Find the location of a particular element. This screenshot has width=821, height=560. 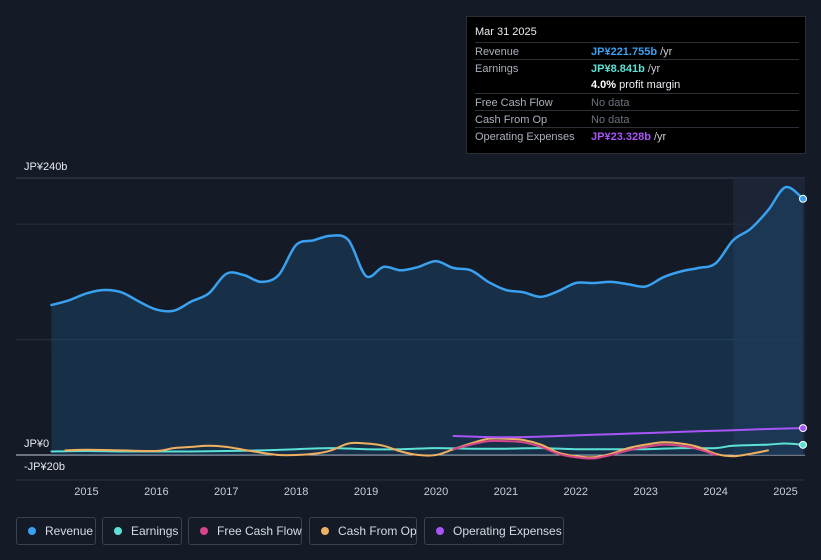

end-markers is located at coordinates (803, 321).